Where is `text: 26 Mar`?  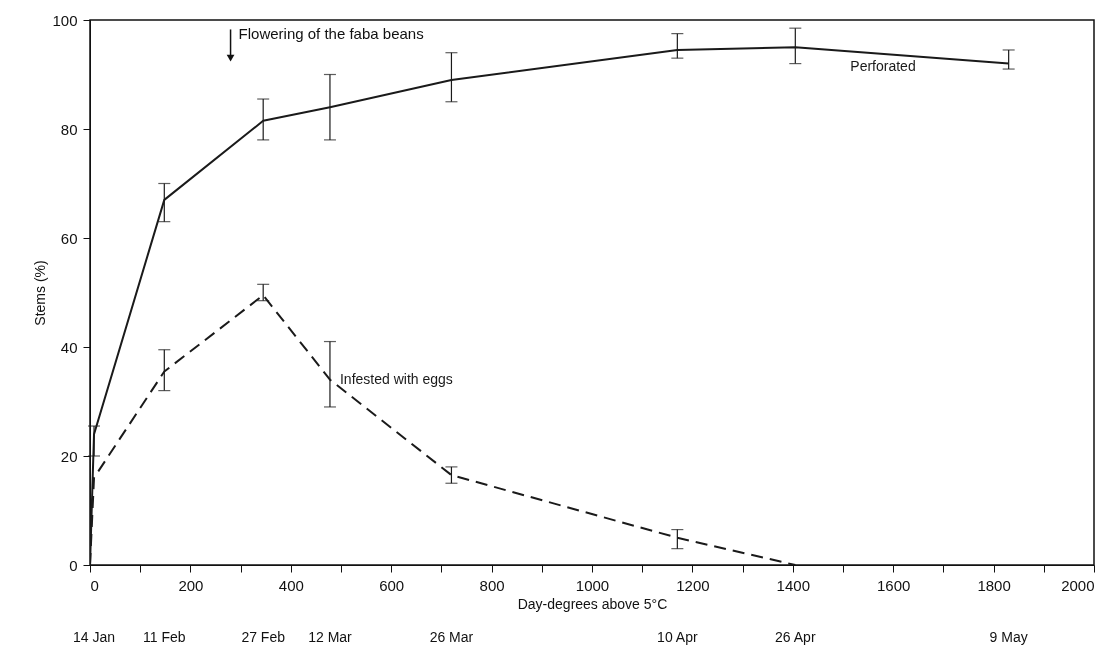 text: 26 Mar is located at coordinates (451, 637).